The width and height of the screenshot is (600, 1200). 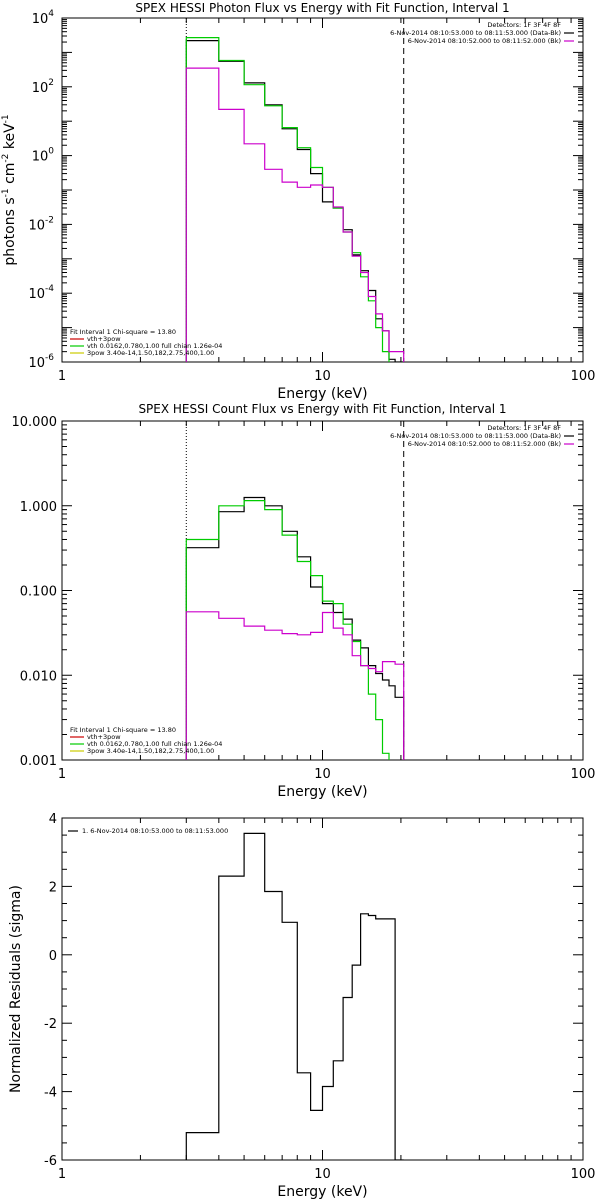 I want to click on y-tick-label: 10⁻⁶, so click(x=41, y=362).